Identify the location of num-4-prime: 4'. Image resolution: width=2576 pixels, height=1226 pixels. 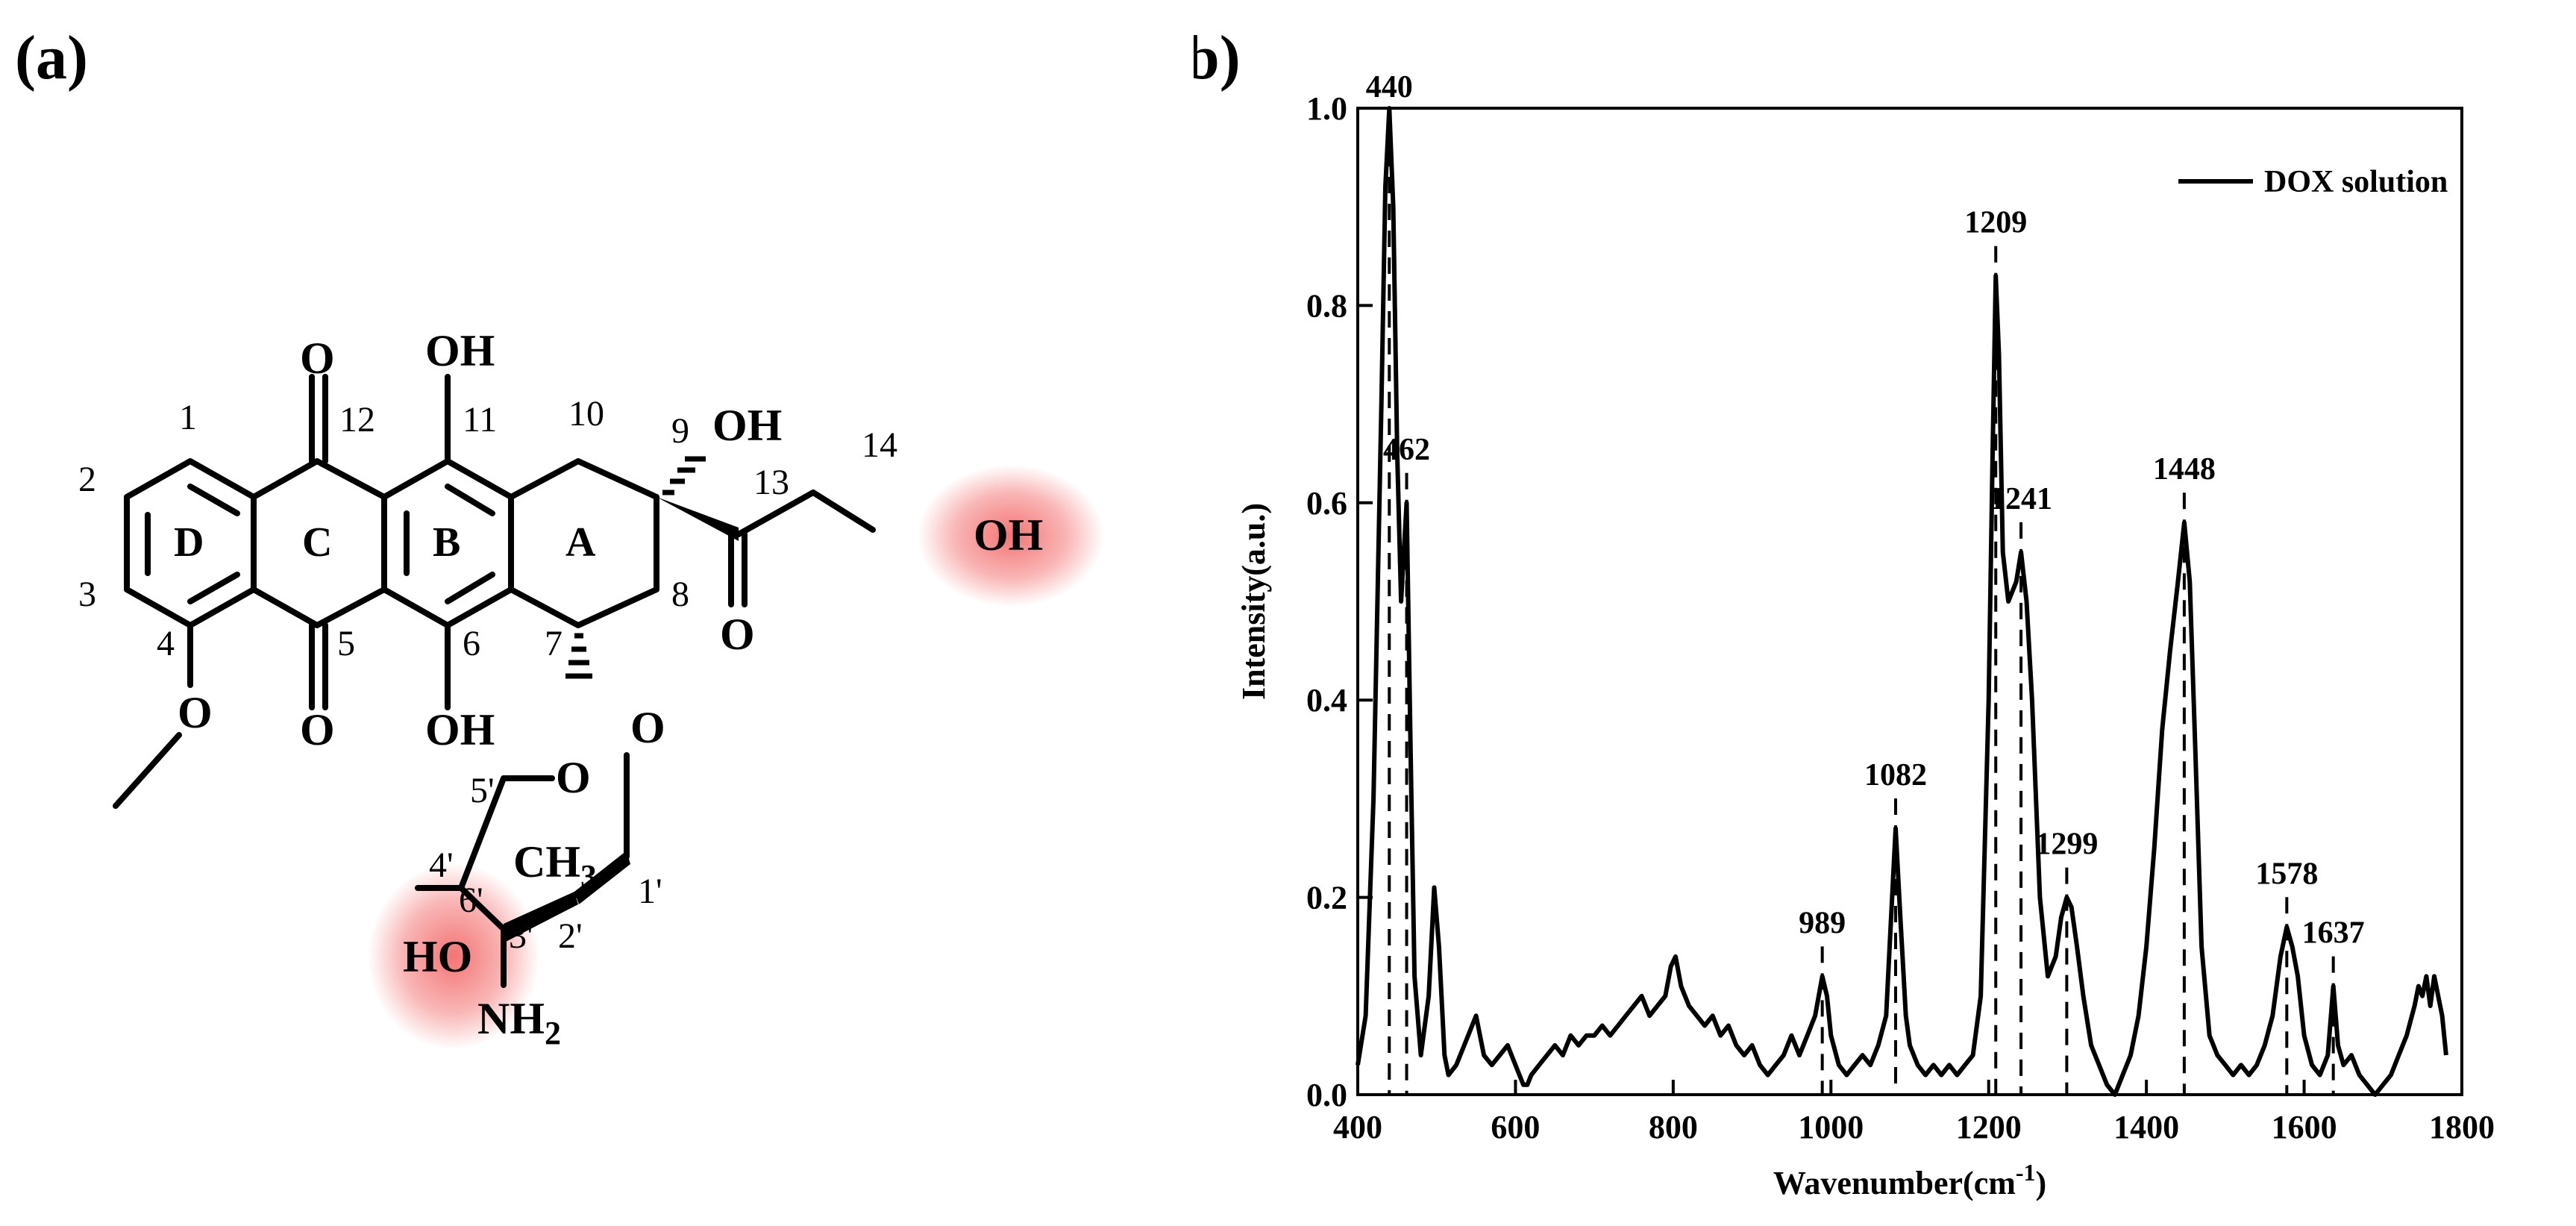
(441, 865).